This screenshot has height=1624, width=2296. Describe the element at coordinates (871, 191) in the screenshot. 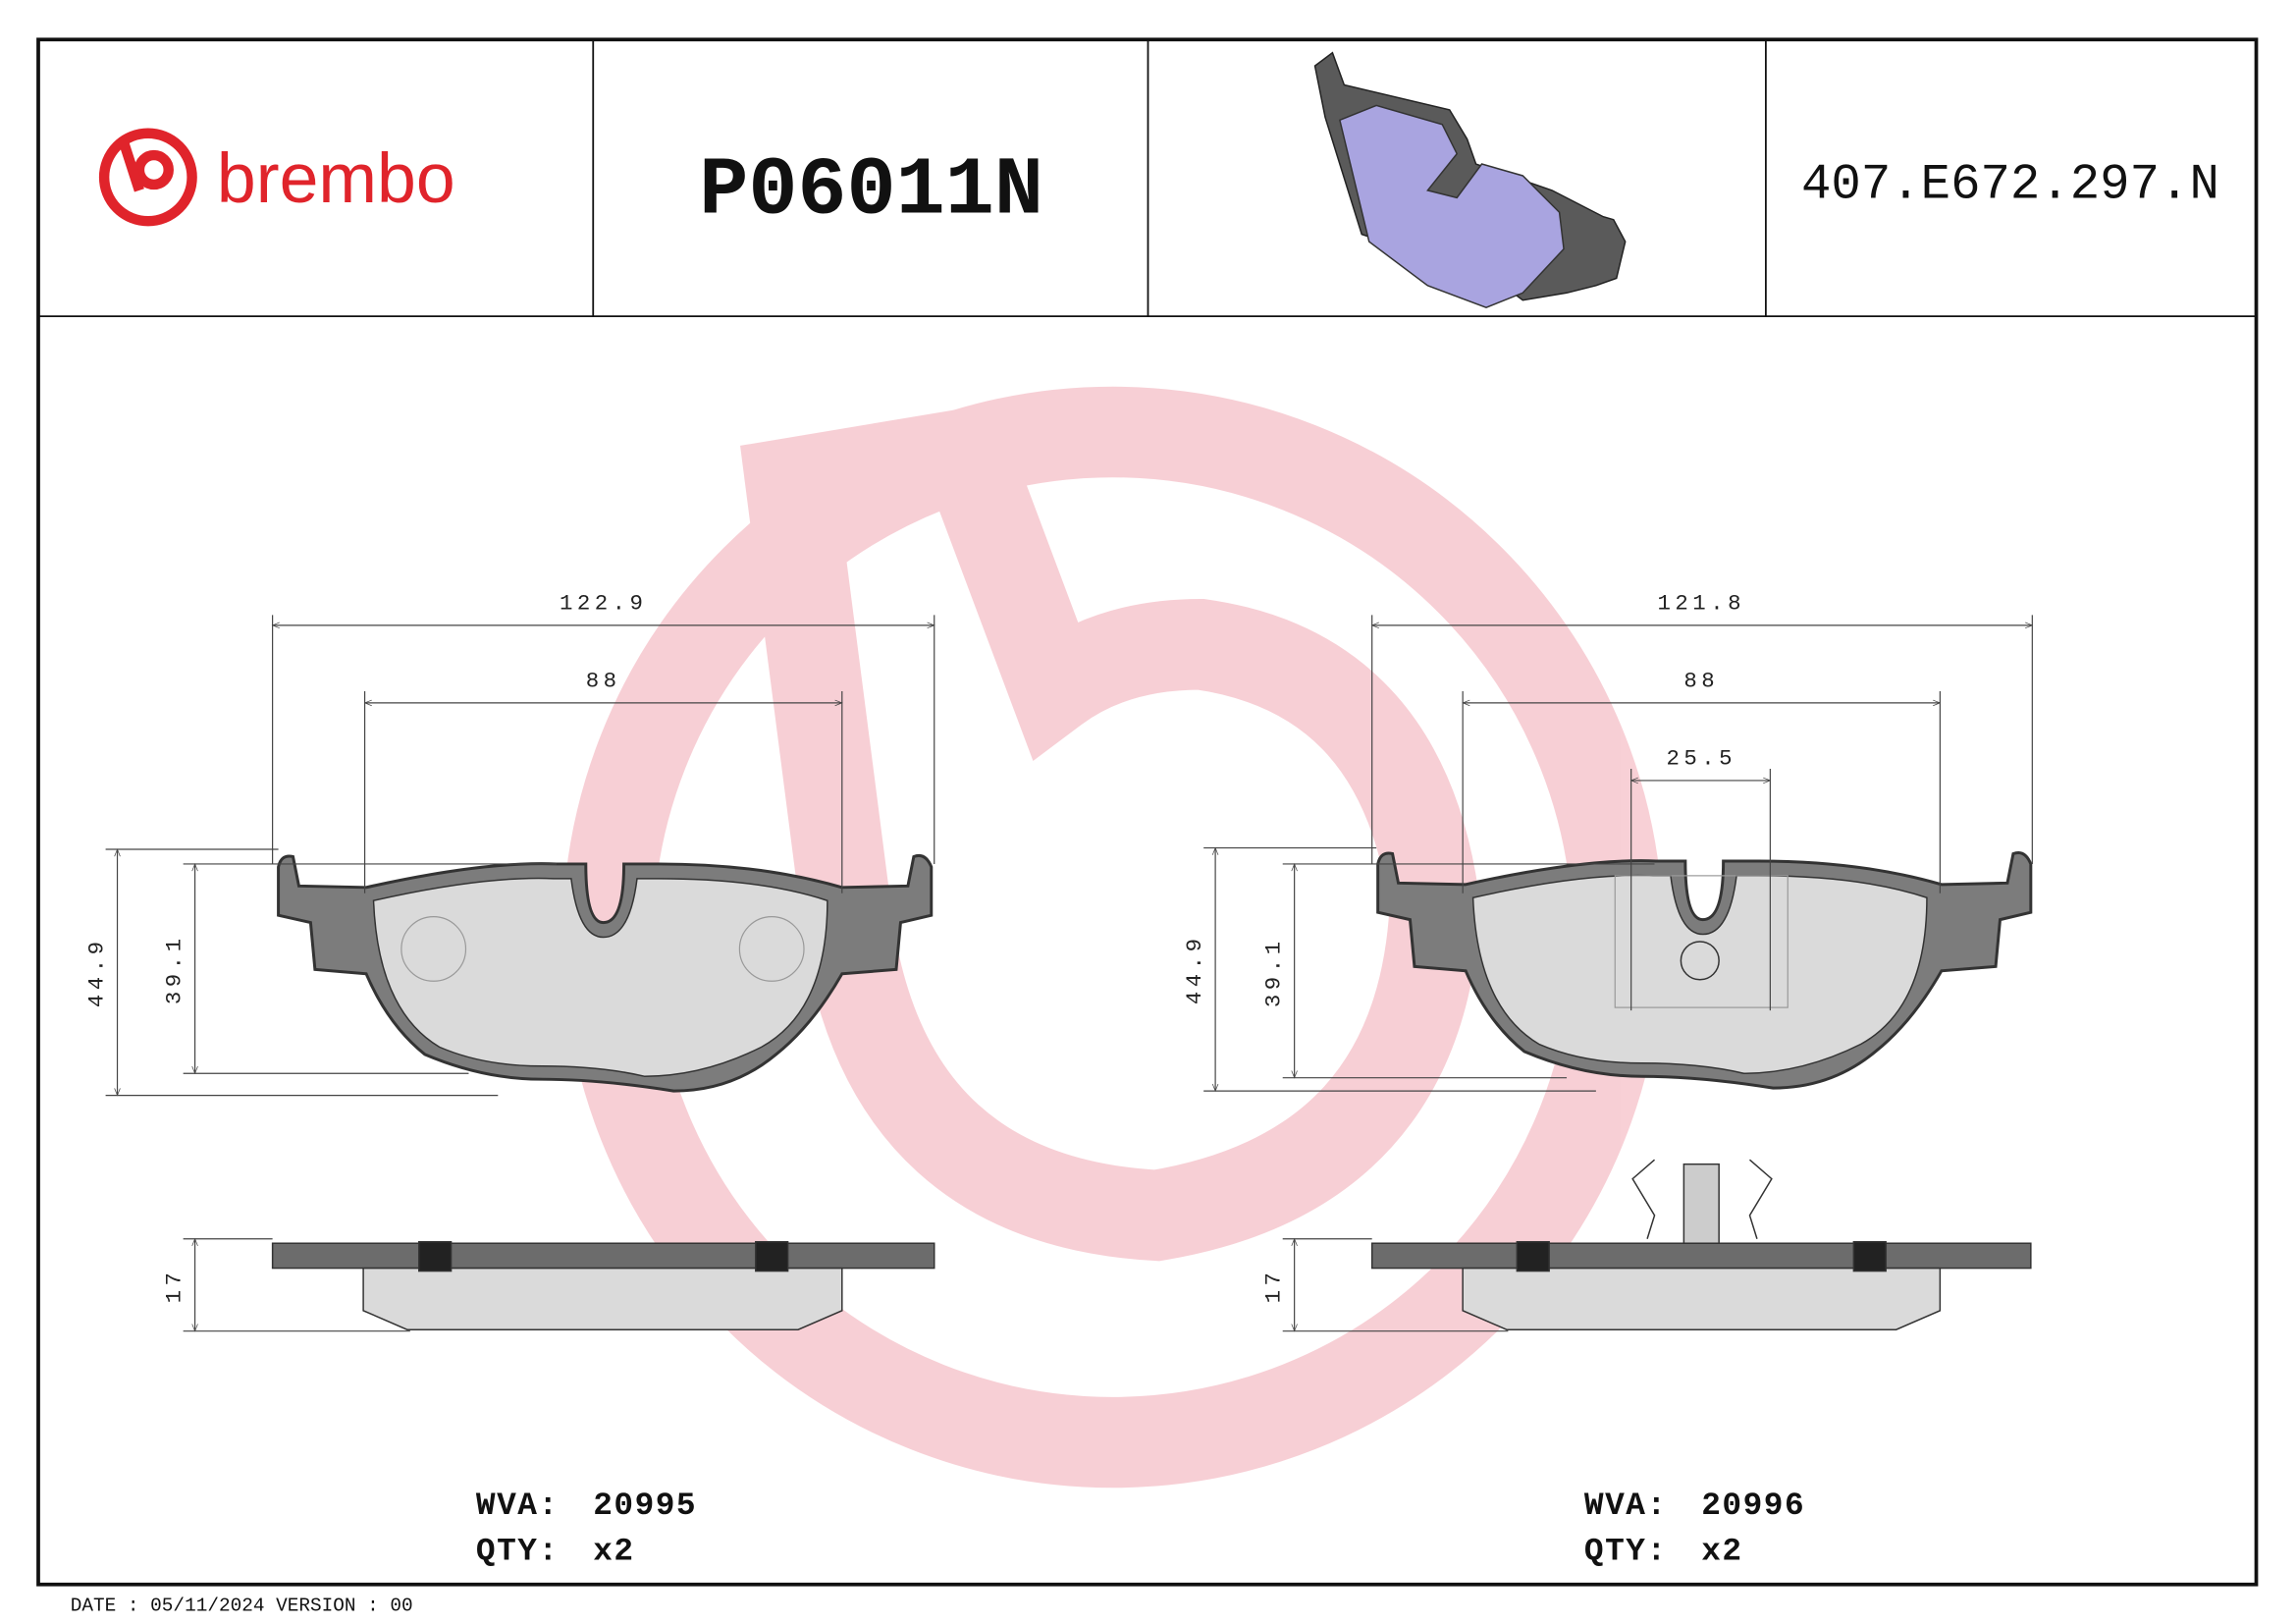

I see `part-number: P06011N` at that location.